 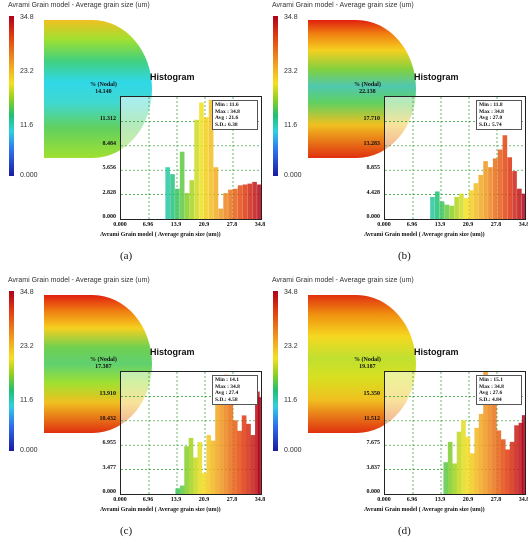 I want to click on y-tick-label: 17.710, so click(x=372, y=119).